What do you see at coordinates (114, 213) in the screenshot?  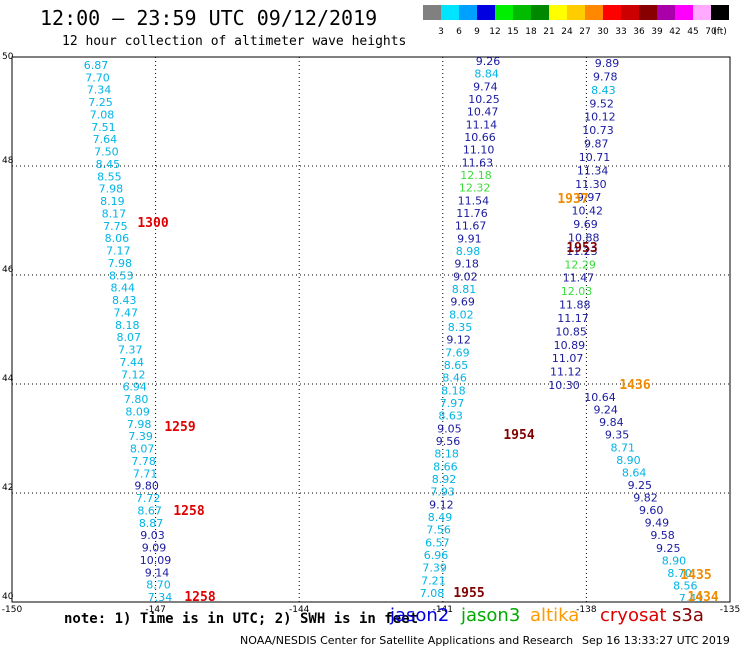 I see `west-track-value: 8.17` at bounding box center [114, 213].